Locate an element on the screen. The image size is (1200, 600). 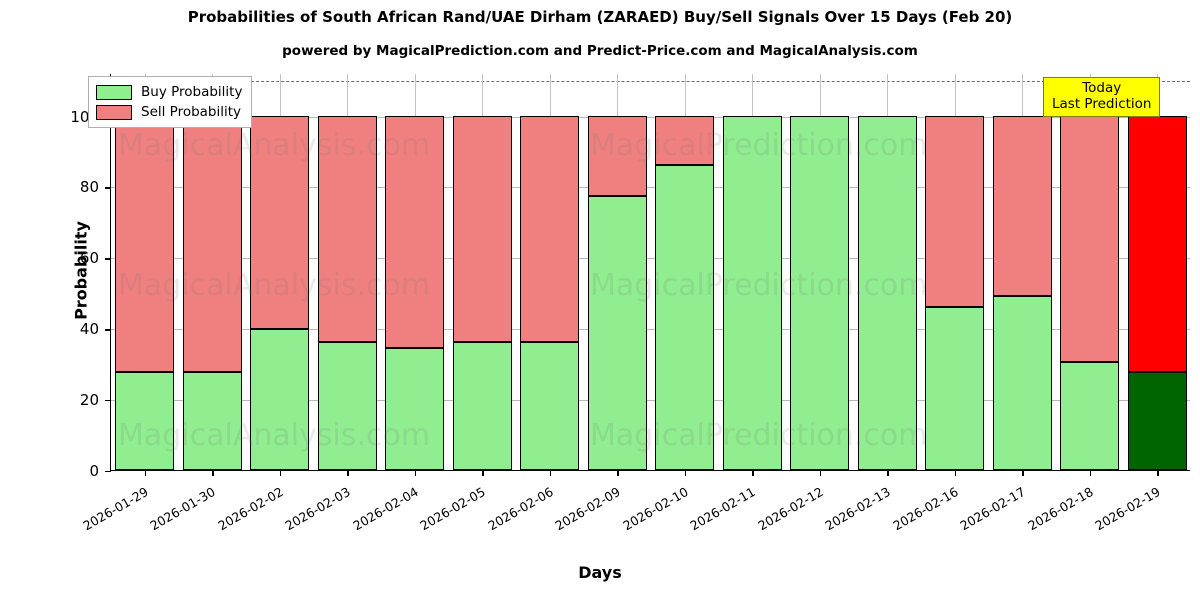
reference-dashed-line is located at coordinates (650, 82).